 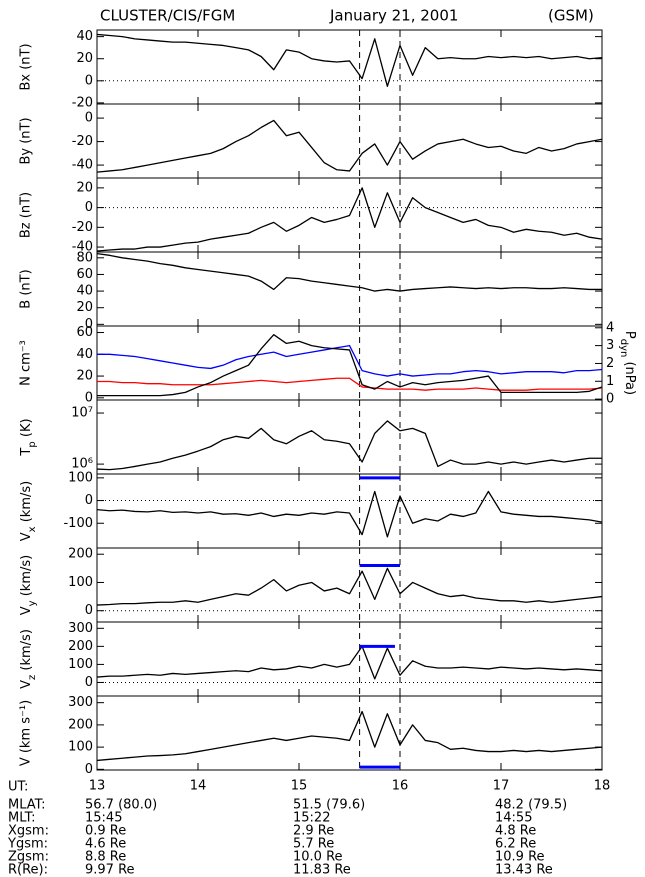 What do you see at coordinates (84, 257) in the screenshot?
I see `y-tick-label: 80` at bounding box center [84, 257].